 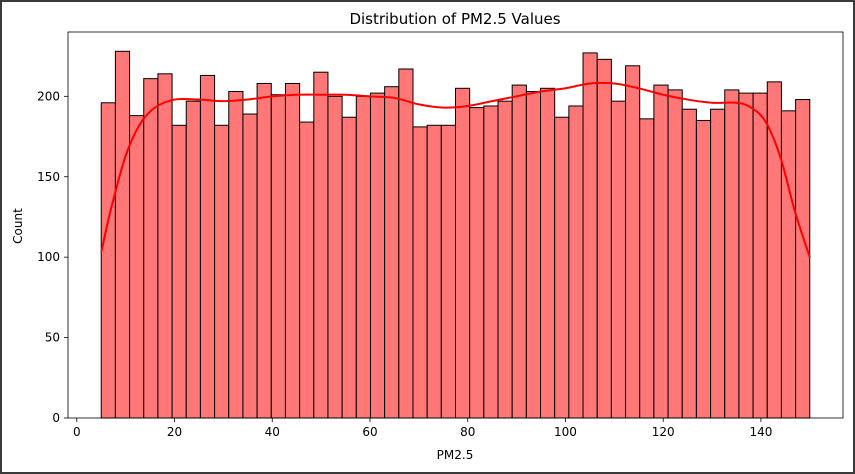 What do you see at coordinates (467, 432) in the screenshot?
I see `x-tick-label: 80` at bounding box center [467, 432].